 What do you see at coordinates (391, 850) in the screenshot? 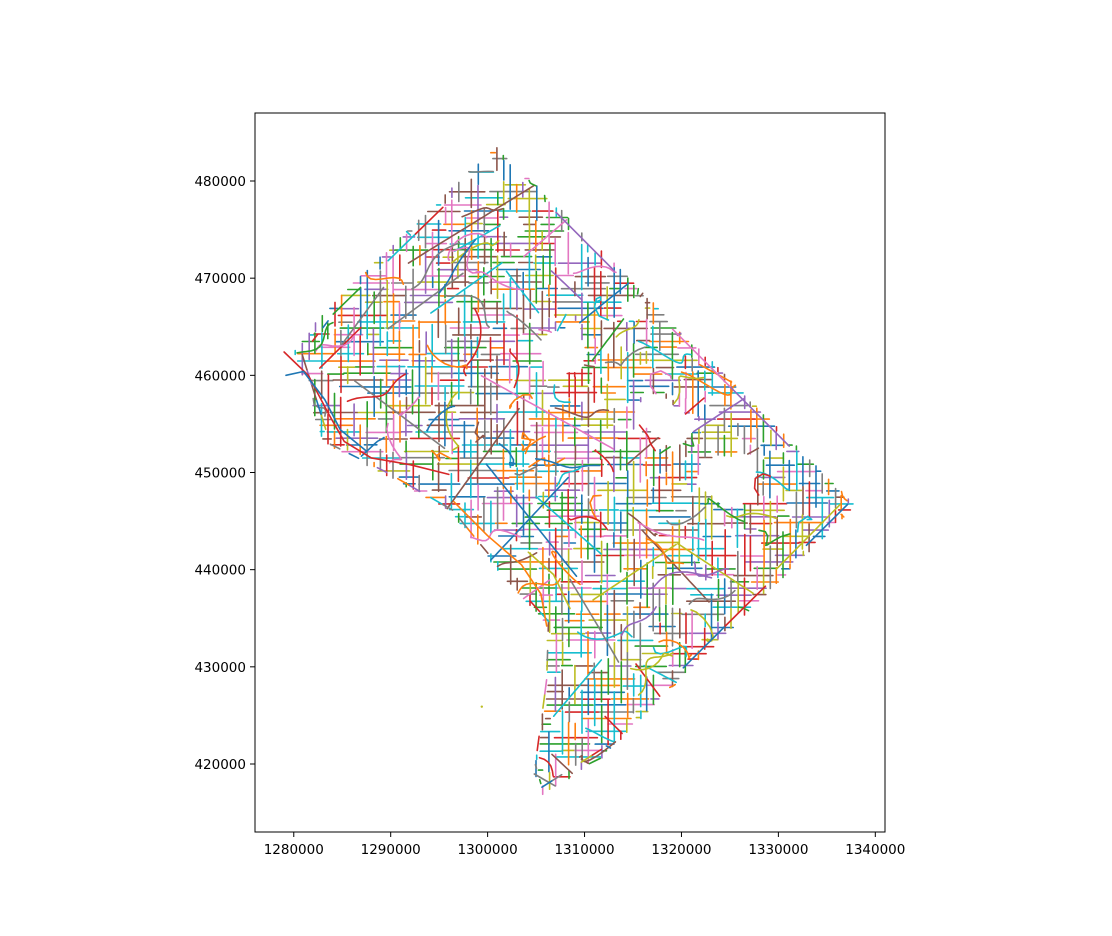
I see `x-tick-label: 1290000` at bounding box center [391, 850].